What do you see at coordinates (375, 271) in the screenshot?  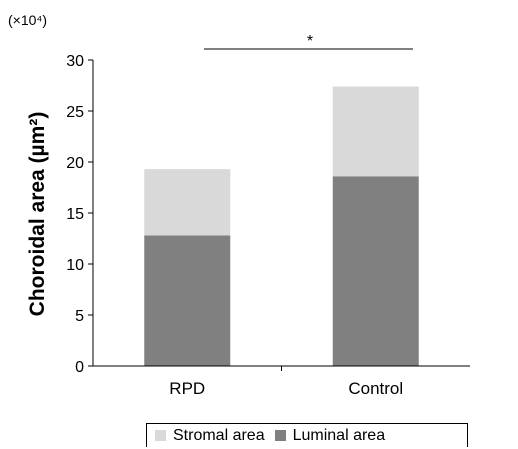 I see `bar-control-luminal-area` at bounding box center [375, 271].